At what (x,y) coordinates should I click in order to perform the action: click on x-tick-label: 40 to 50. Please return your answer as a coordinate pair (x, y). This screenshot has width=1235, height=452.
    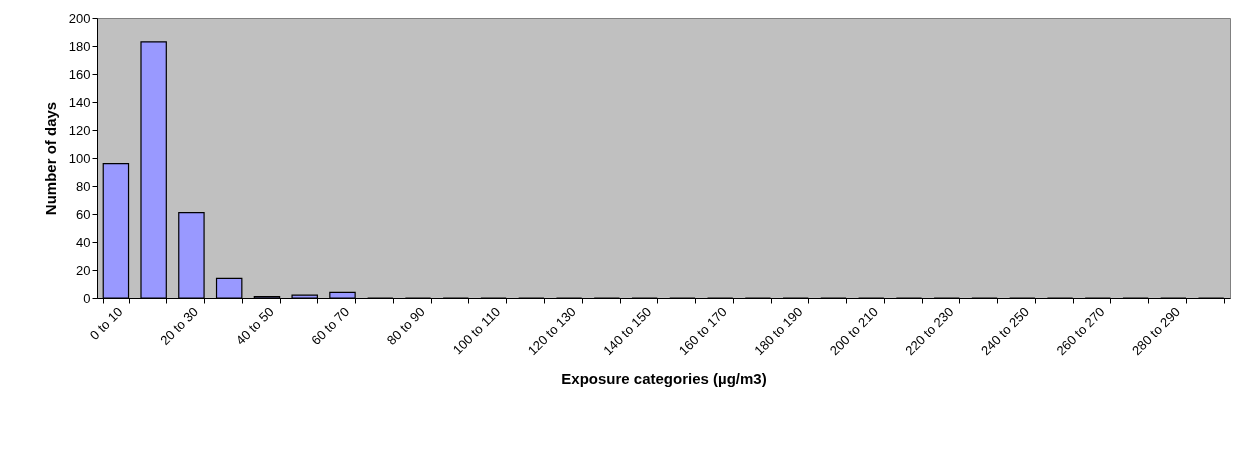
    Looking at the image, I should click on (254, 326).